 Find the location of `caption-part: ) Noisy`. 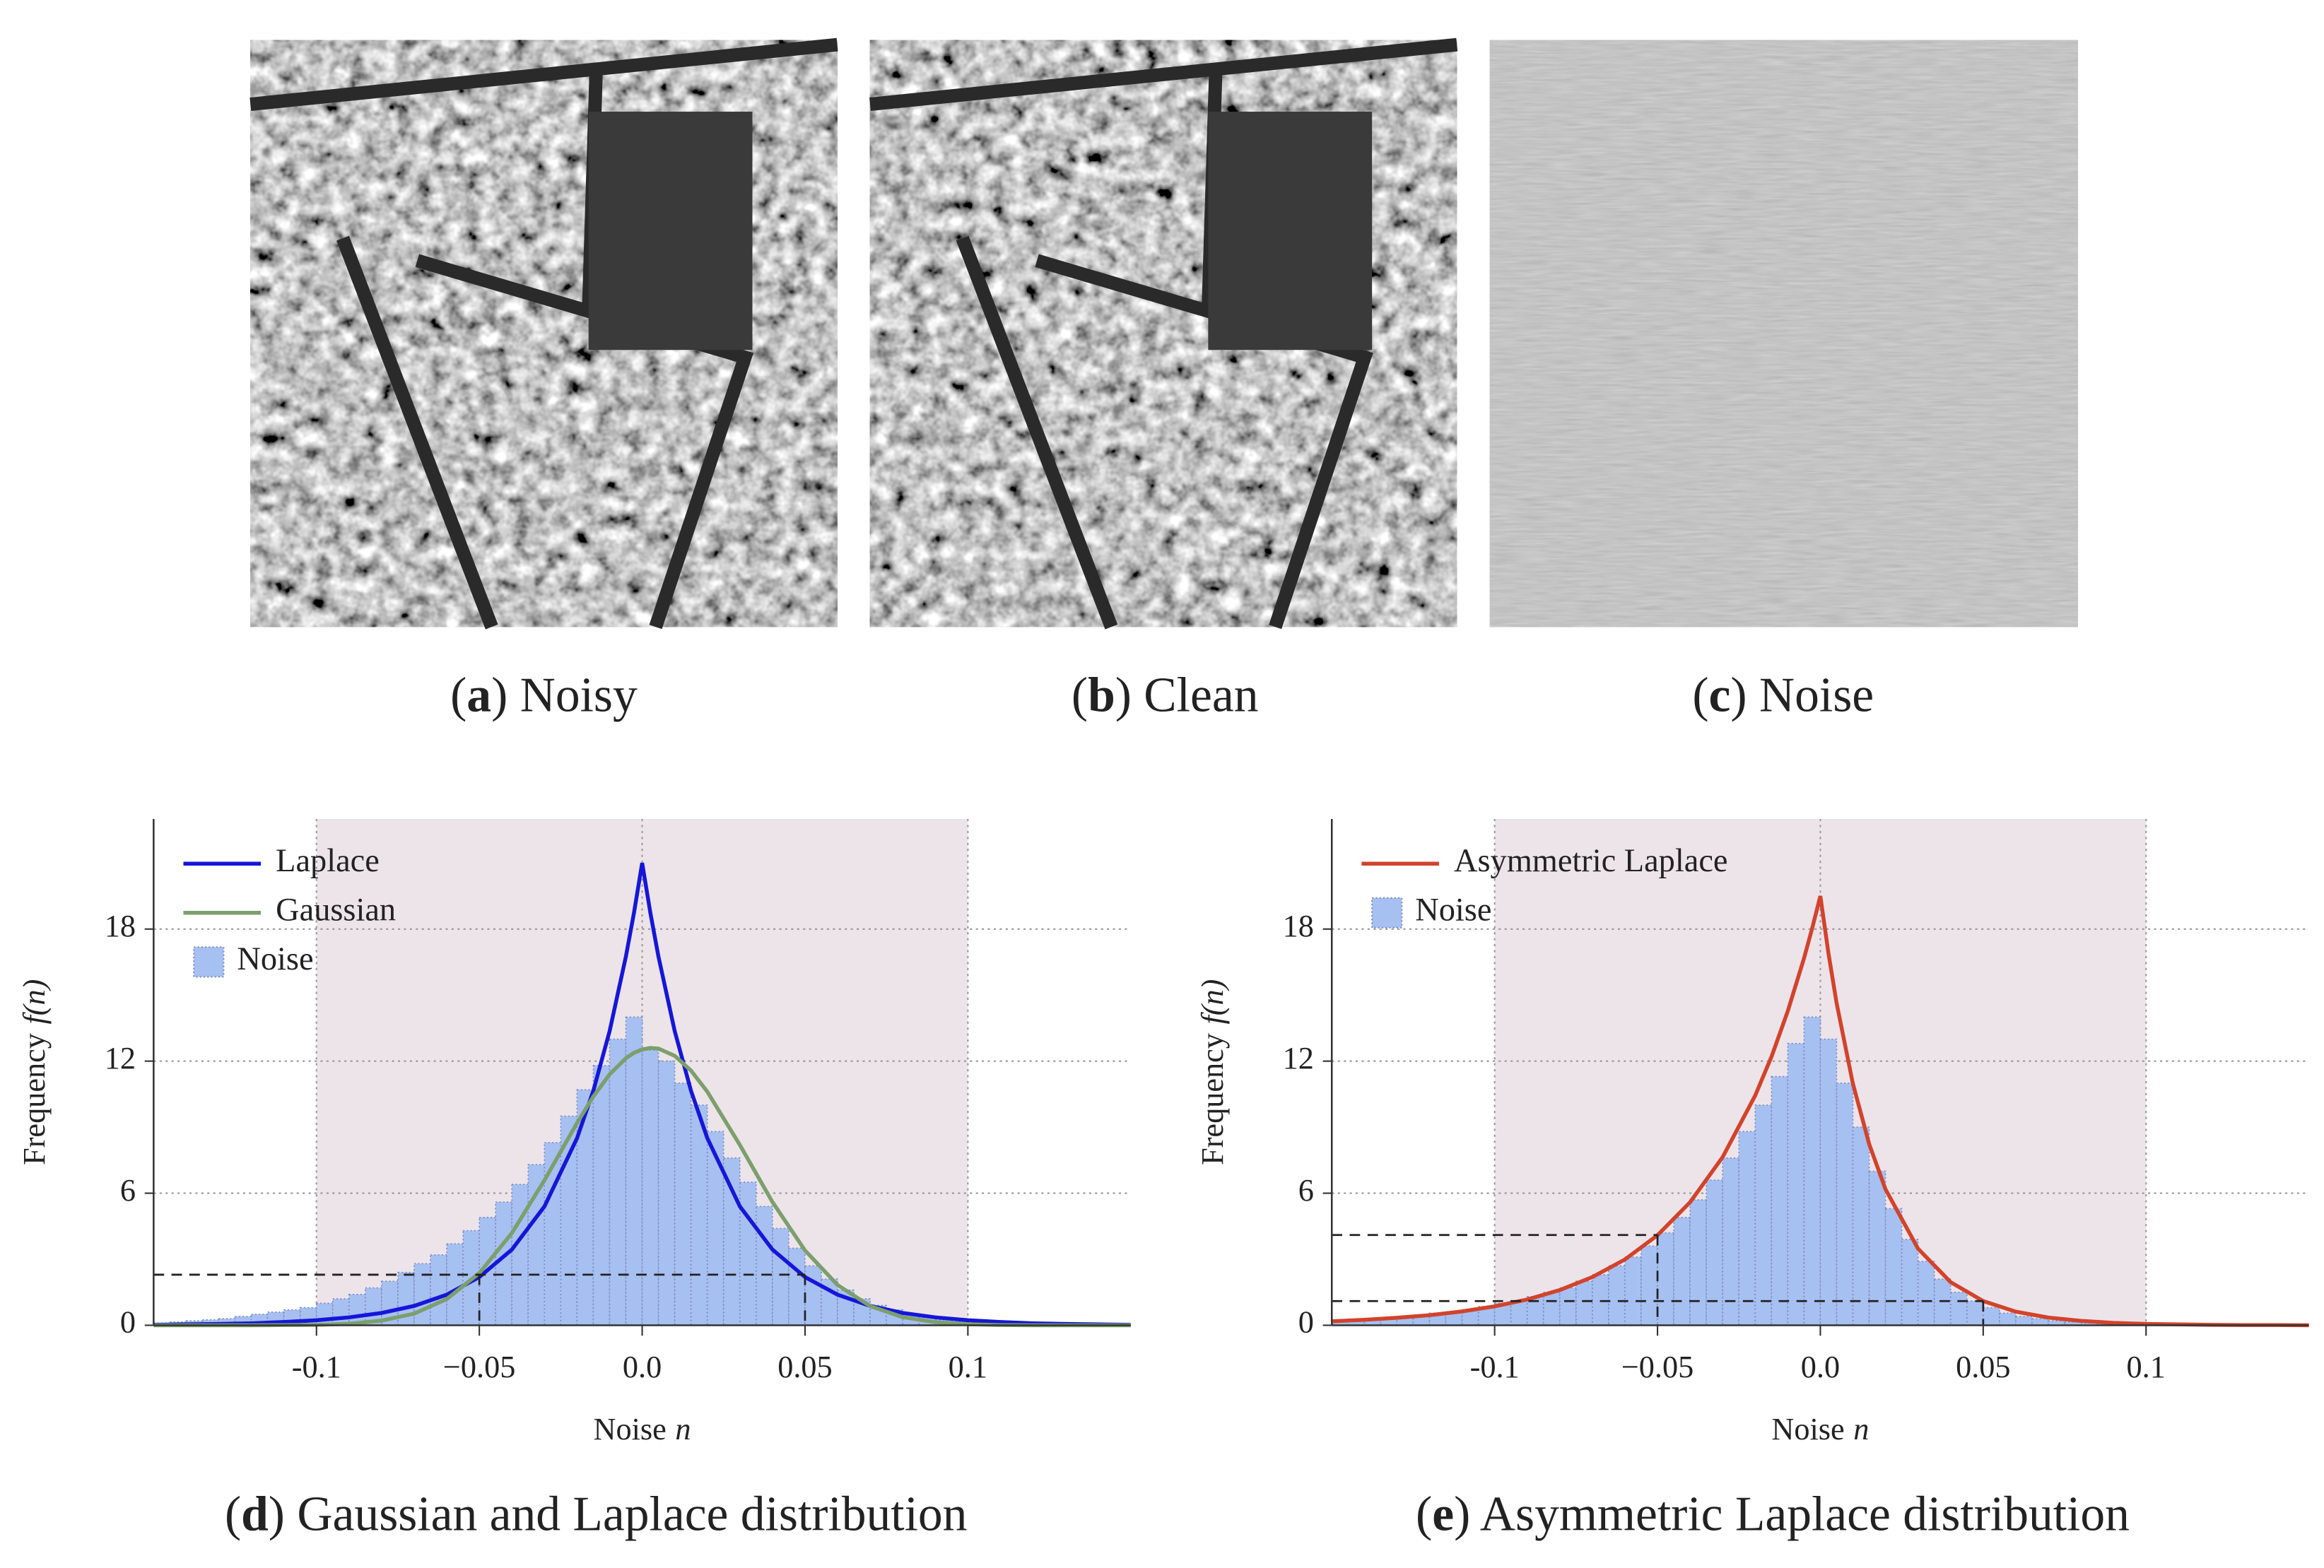

caption-part: ) Noisy is located at coordinates (564, 695).